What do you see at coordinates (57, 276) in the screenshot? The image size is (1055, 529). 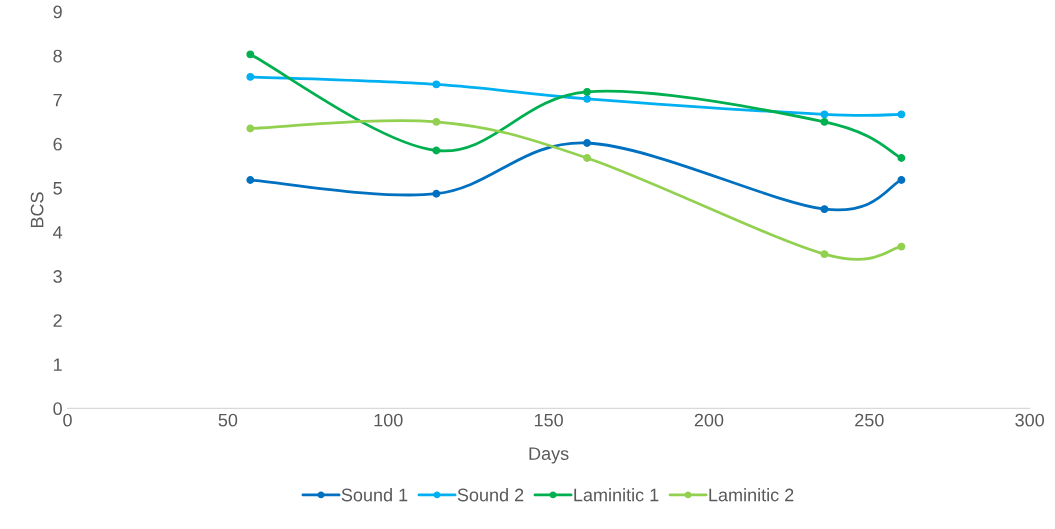 I see `y-tick-label: 3` at bounding box center [57, 276].